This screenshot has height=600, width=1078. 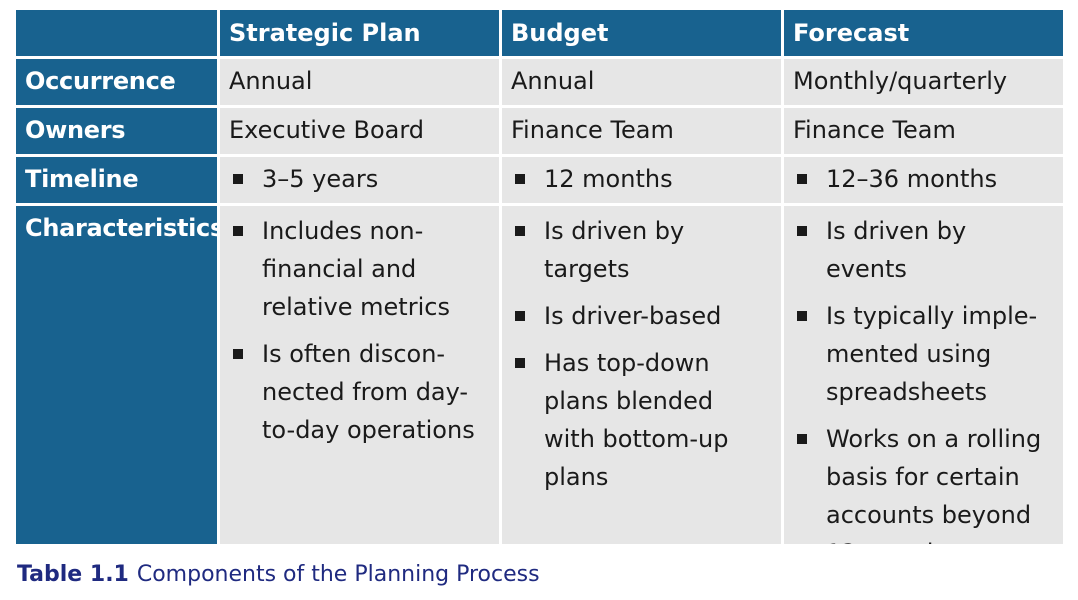 I want to click on list-item: 12 months, so click(x=641, y=179).